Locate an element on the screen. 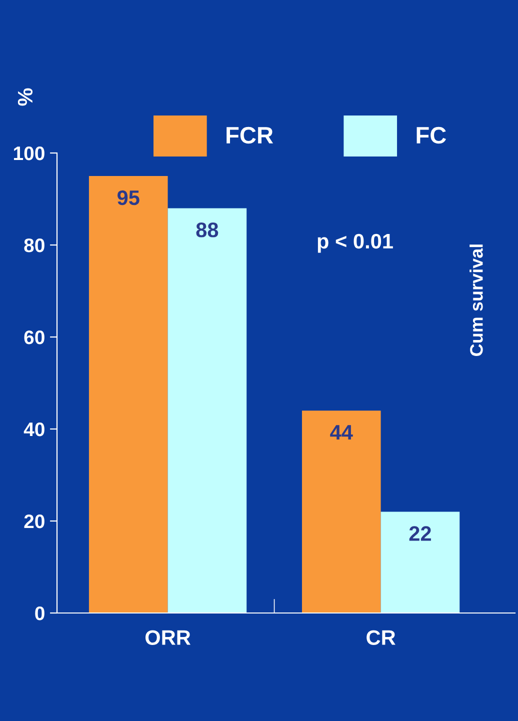 The width and height of the screenshot is (518, 721). legend-label: FC is located at coordinates (431, 135).